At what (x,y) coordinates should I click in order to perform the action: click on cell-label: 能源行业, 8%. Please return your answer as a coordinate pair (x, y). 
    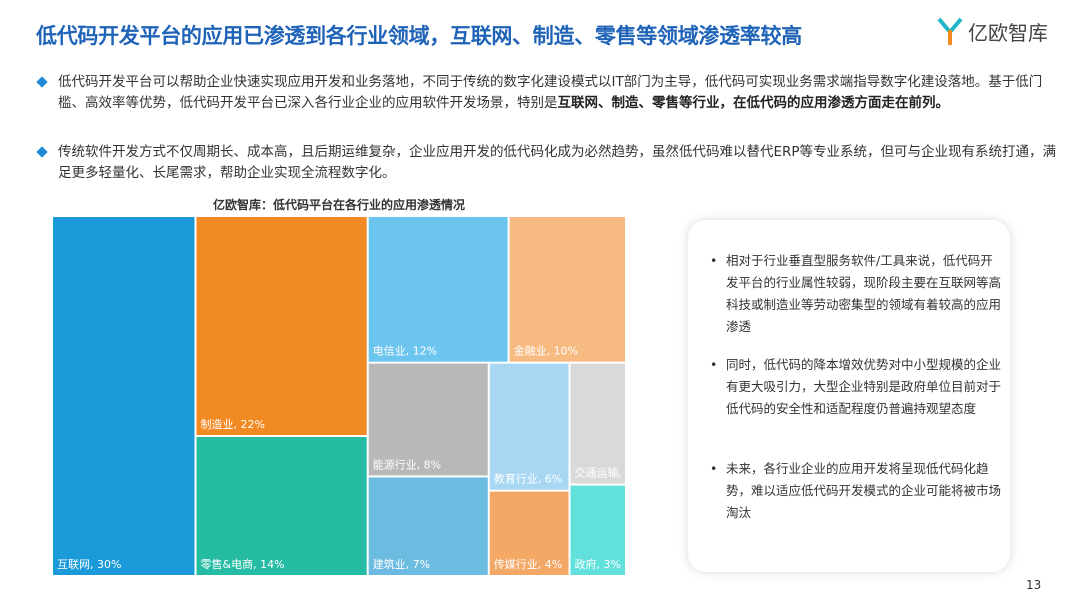
    Looking at the image, I should click on (407, 464).